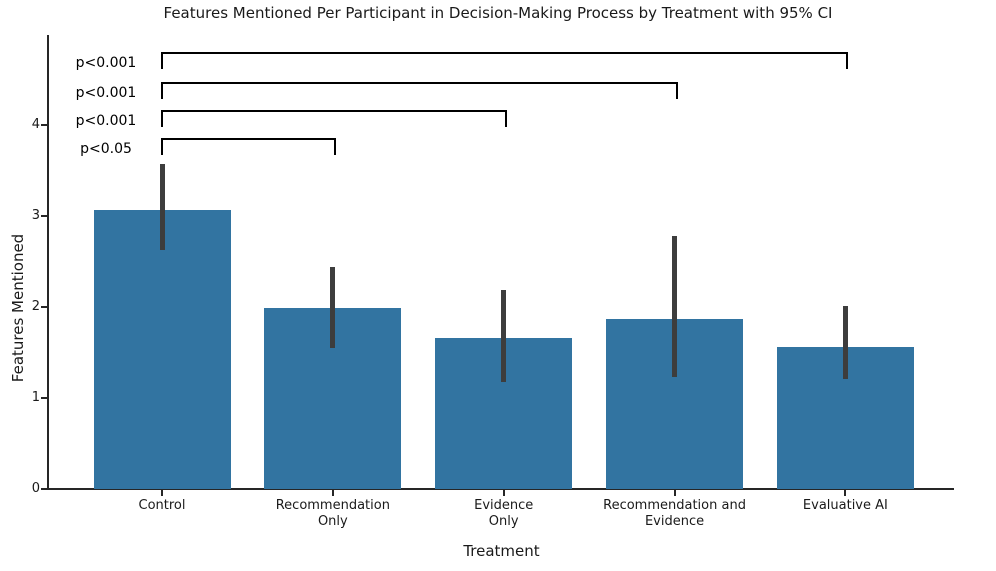 The width and height of the screenshot is (996, 571). I want to click on significance-label: p<0.05, so click(106, 149).